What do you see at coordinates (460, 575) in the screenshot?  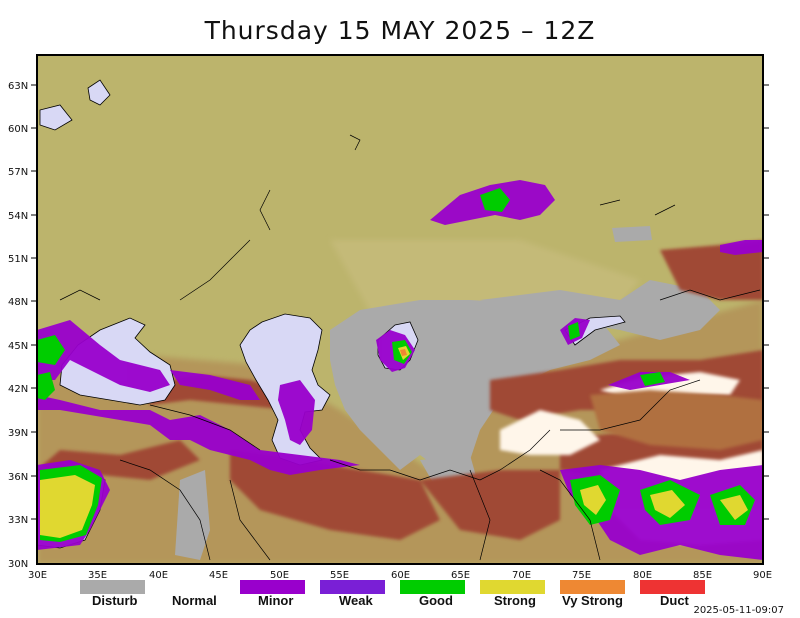 I see `lon-label: 65E` at bounding box center [460, 575].